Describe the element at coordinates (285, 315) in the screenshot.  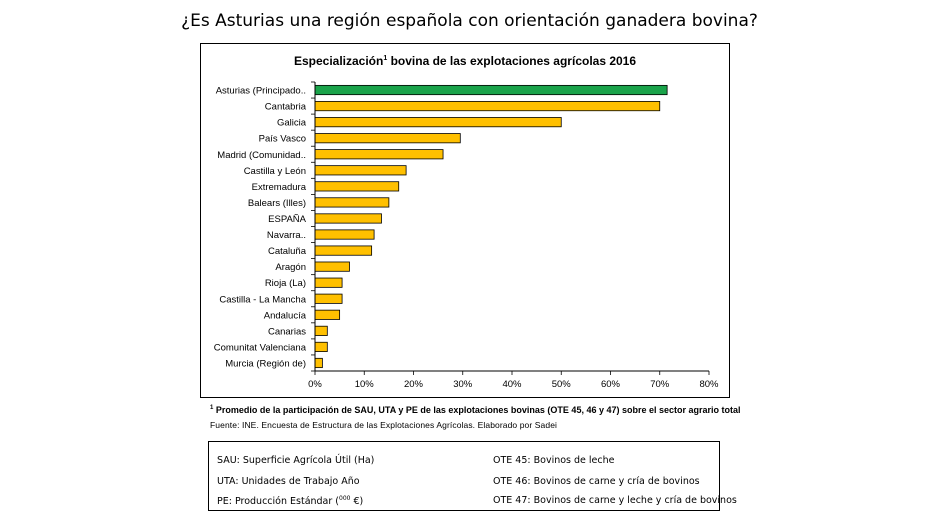
I see `category-label: Andalucía` at that location.